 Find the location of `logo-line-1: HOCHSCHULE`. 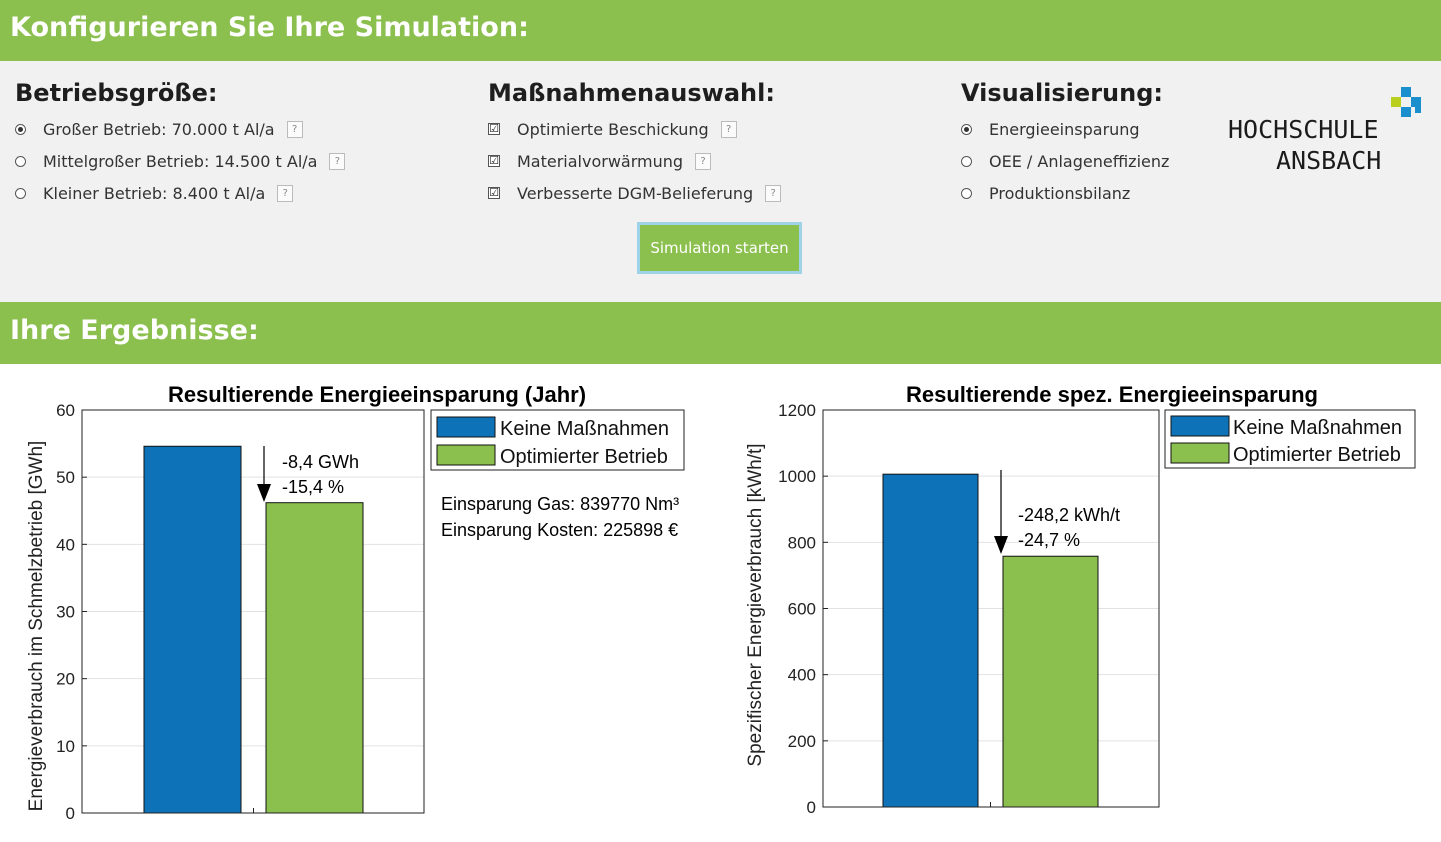

logo-line-1: HOCHSCHULE is located at coordinates (1303, 129).